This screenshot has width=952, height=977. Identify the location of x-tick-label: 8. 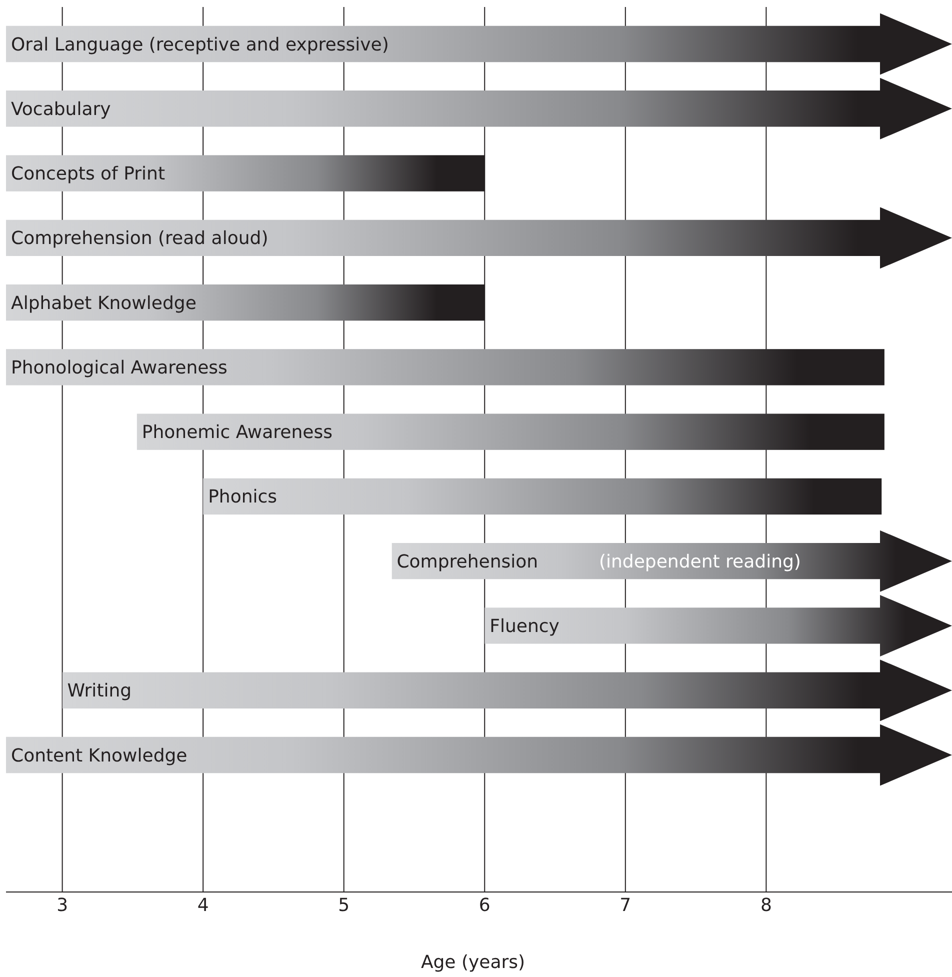
(766, 905).